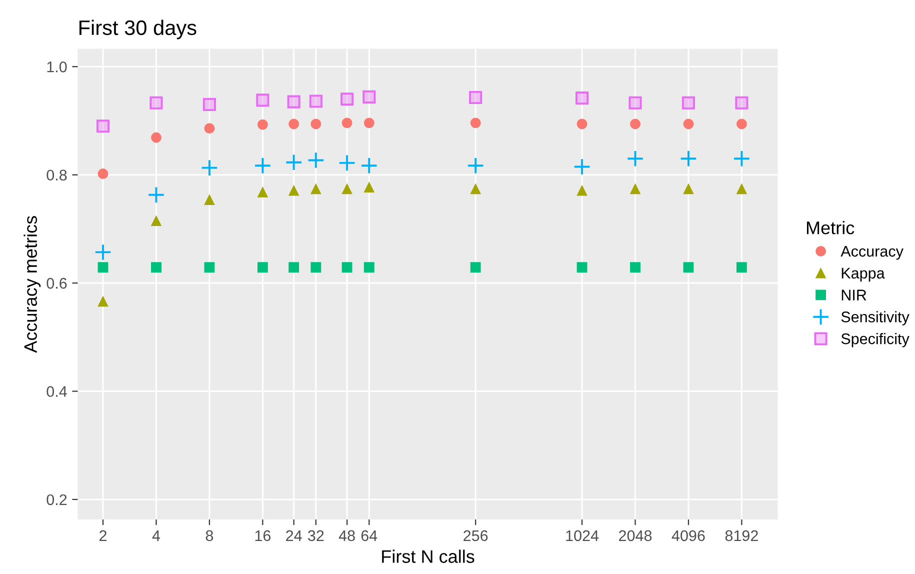  I want to click on x-tick-label: 4, so click(156, 535).